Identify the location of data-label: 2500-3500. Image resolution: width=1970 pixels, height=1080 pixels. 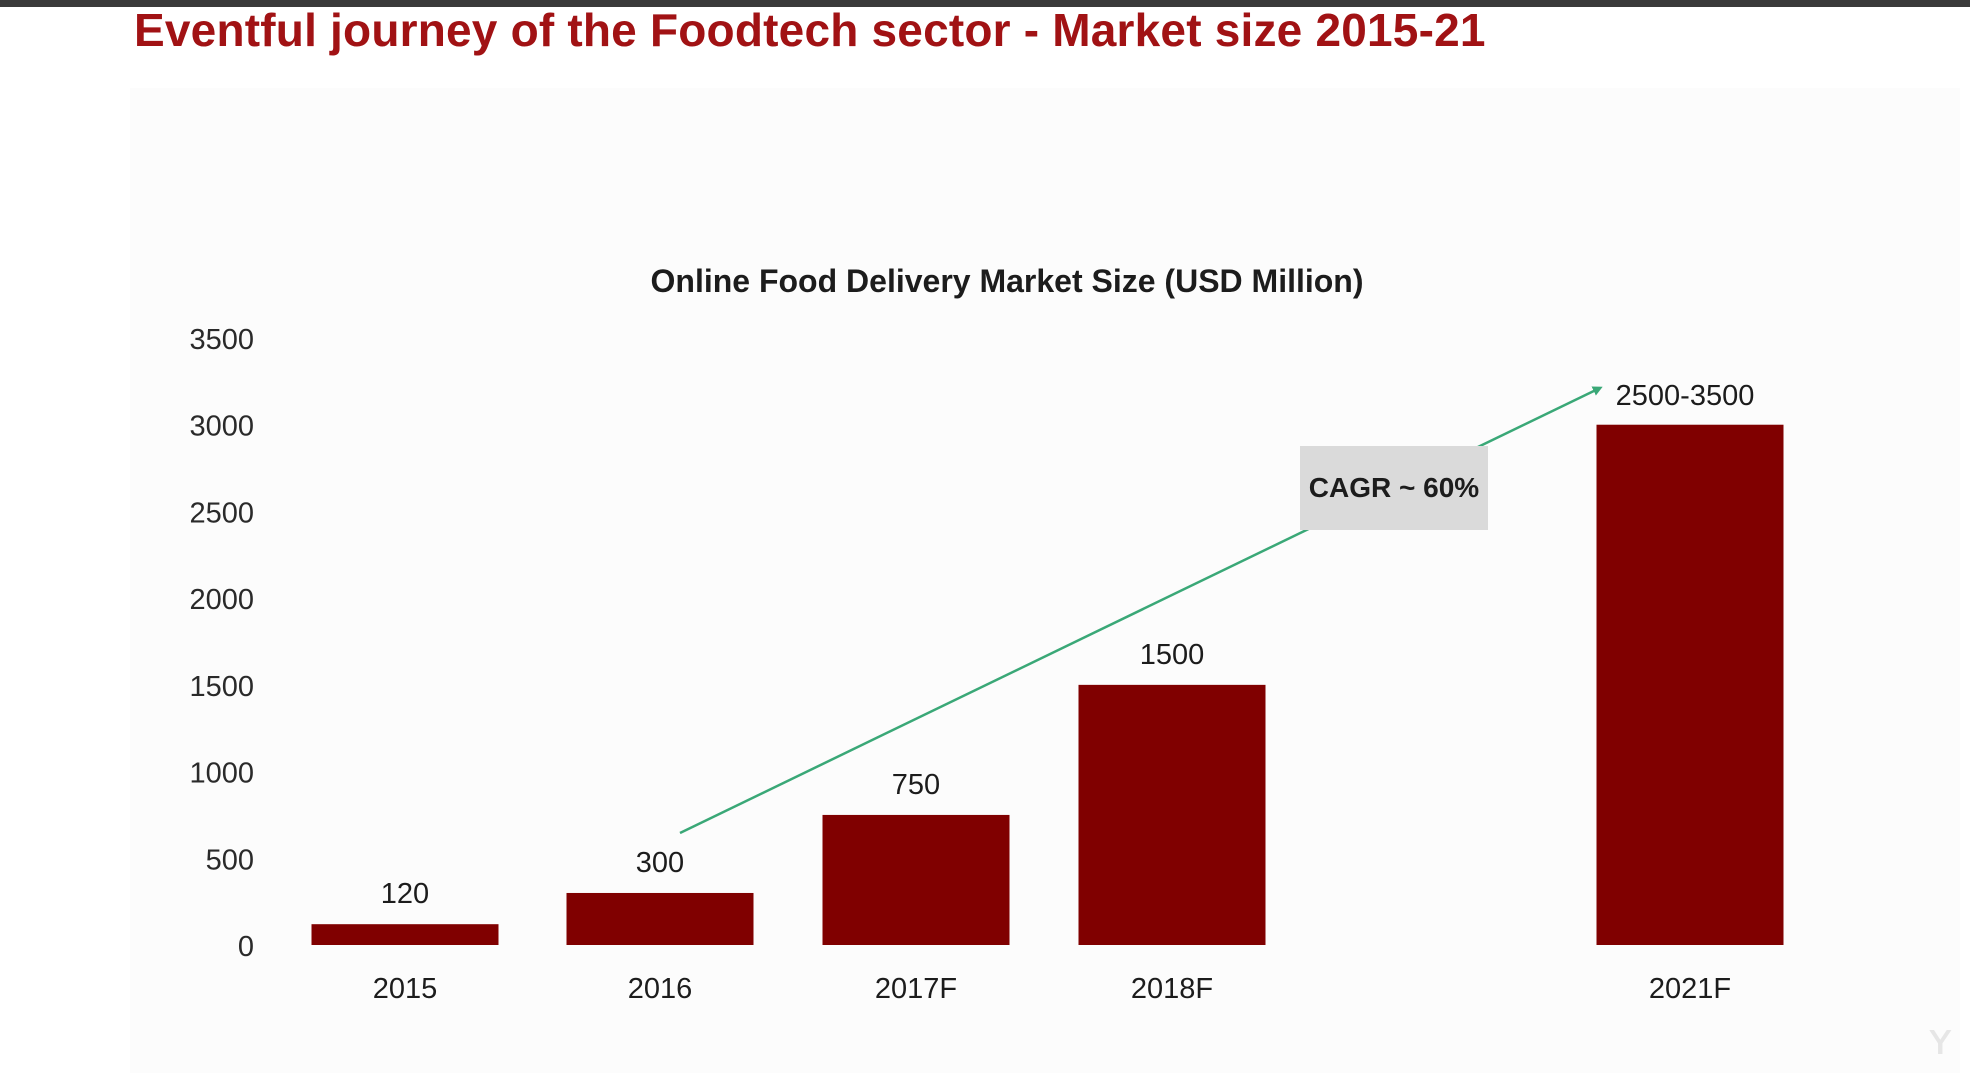
(1685, 396).